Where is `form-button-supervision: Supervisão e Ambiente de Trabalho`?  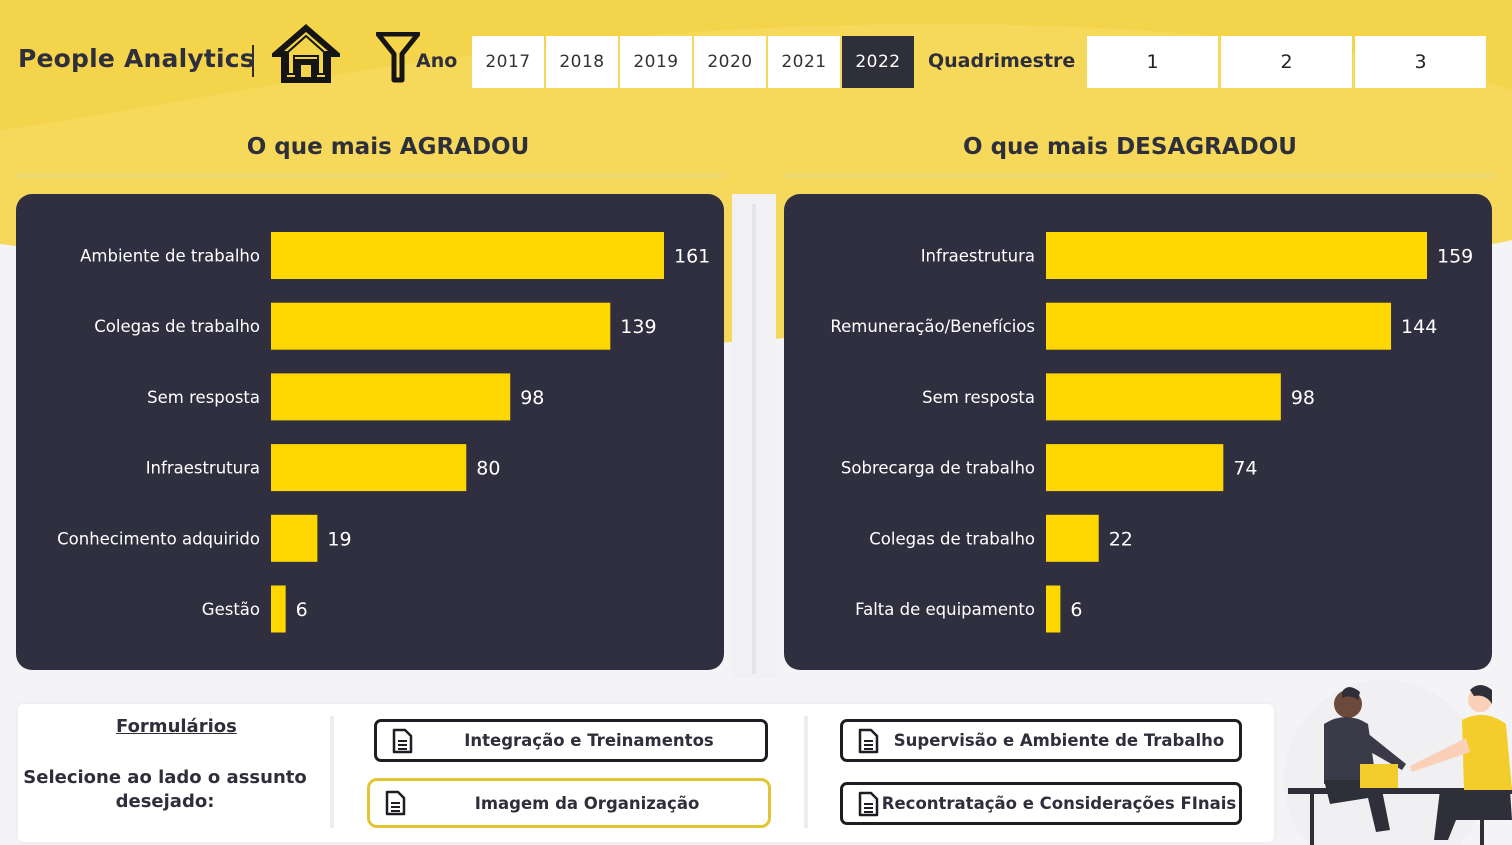 form-button-supervision: Supervisão e Ambiente de Trabalho is located at coordinates (1041, 740).